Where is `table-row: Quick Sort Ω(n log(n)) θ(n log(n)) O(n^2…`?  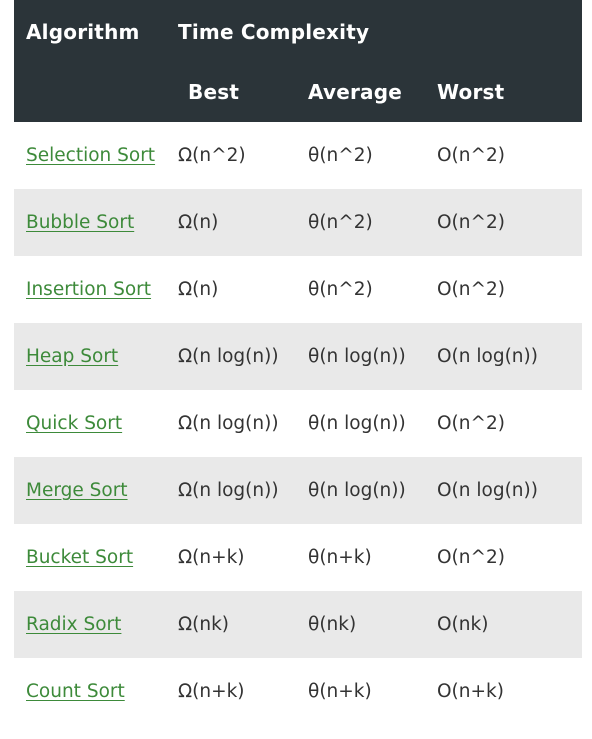
table-row: Quick Sort Ω(n log(n)) θ(n log(n)) O(n^2… is located at coordinates (298, 423).